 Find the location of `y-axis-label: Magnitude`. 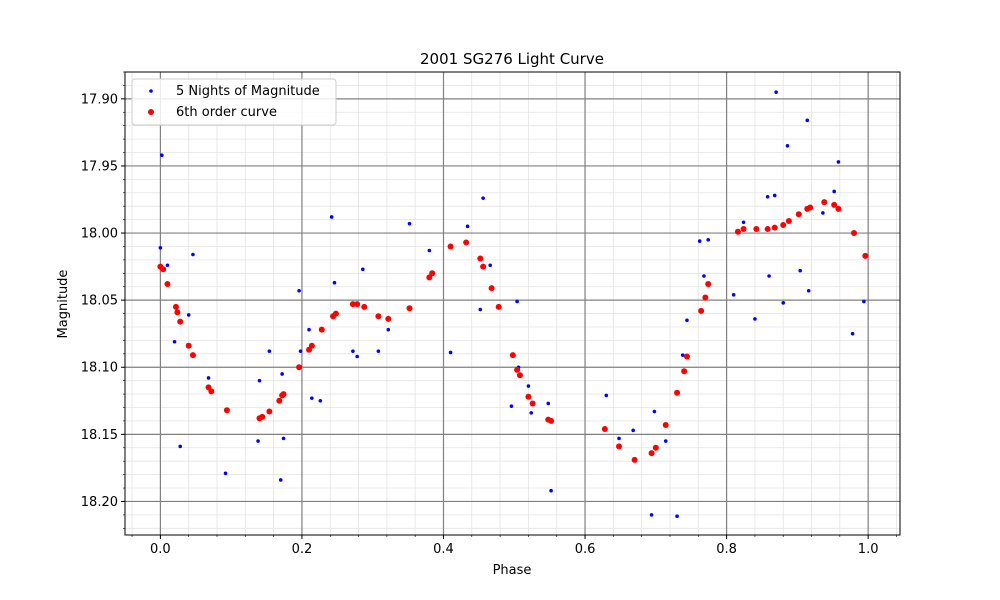

y-axis-label: Magnitude is located at coordinates (63, 304).